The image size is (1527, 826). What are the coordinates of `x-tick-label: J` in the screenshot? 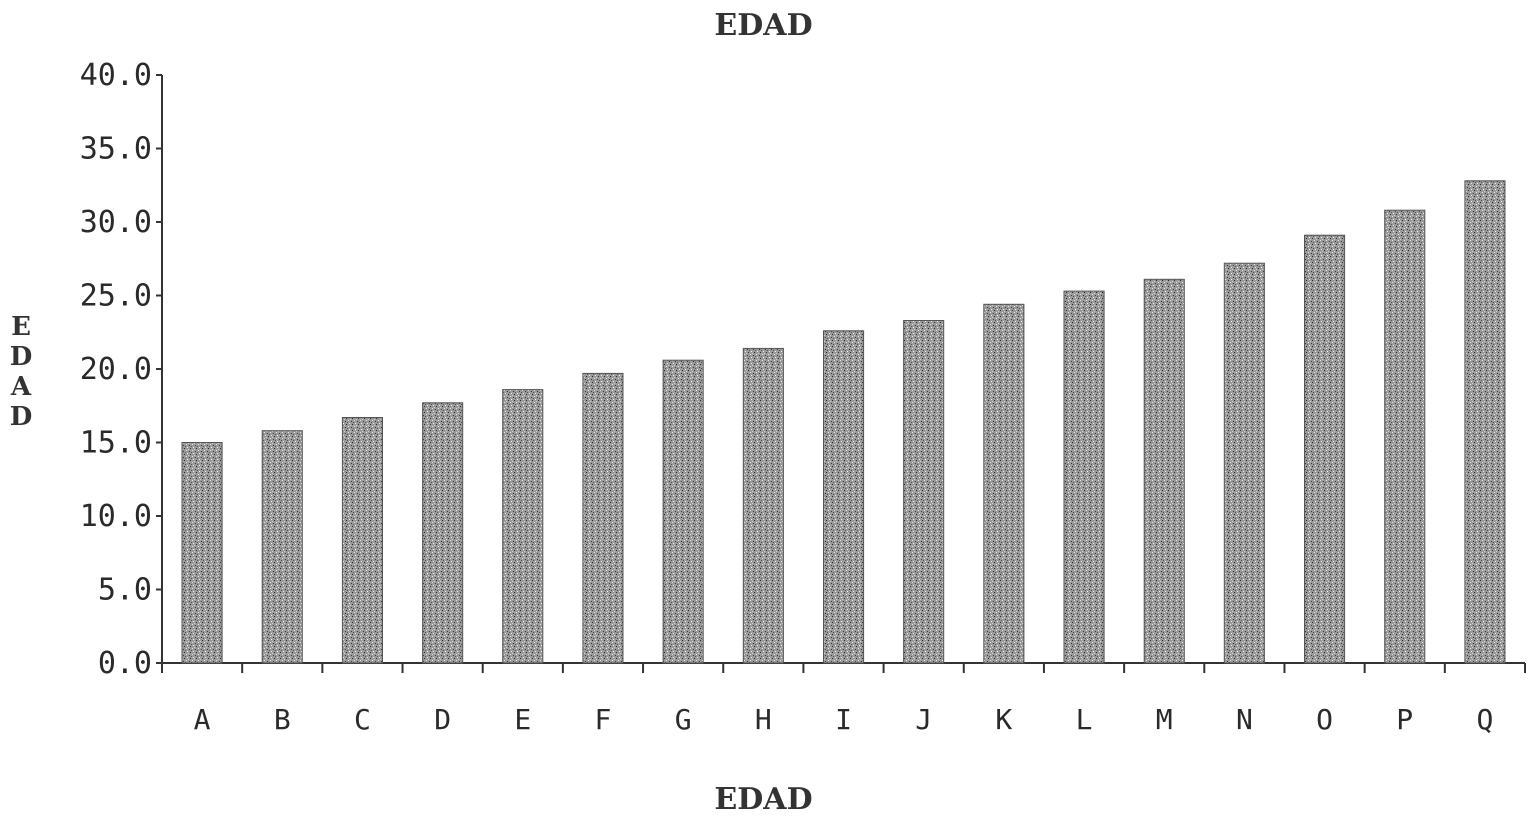 It's located at (923, 719).